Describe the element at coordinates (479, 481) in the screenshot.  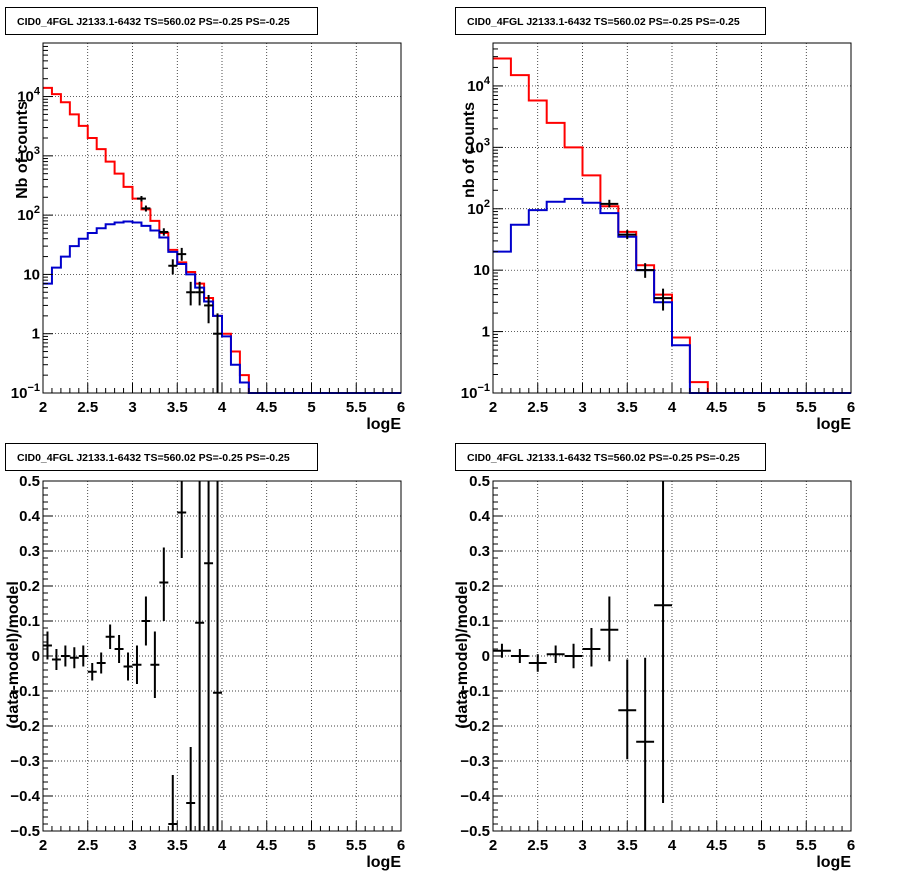
I see `y-tick-label: 0.5` at that location.